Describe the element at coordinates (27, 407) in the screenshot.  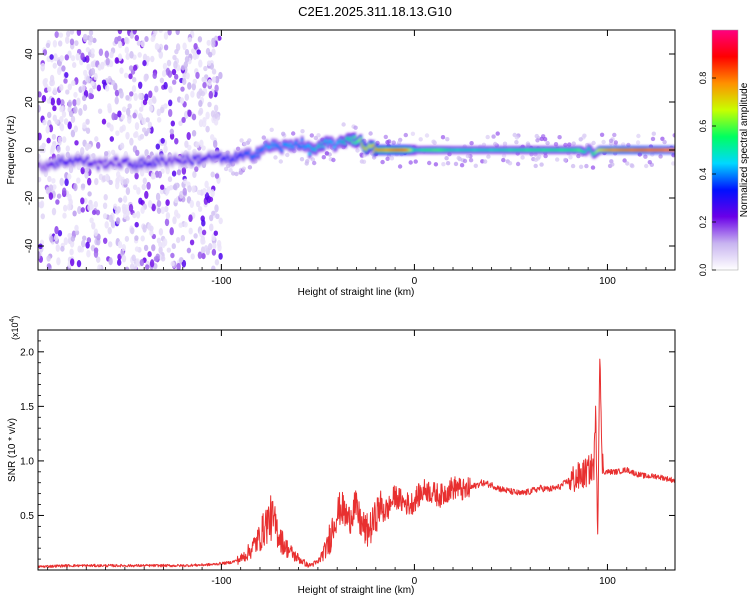
I see `snr-y-tick-label: 1.5` at that location.